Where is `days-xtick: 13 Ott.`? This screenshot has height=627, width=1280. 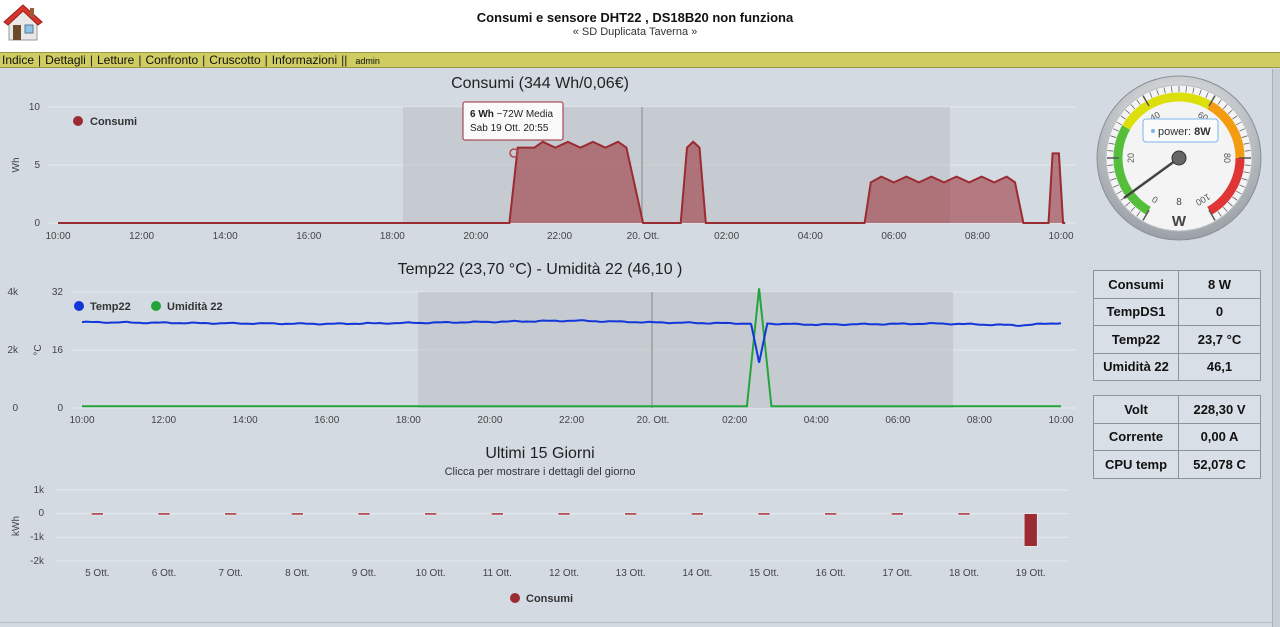
days-xtick: 13 Ott. is located at coordinates (631, 573).